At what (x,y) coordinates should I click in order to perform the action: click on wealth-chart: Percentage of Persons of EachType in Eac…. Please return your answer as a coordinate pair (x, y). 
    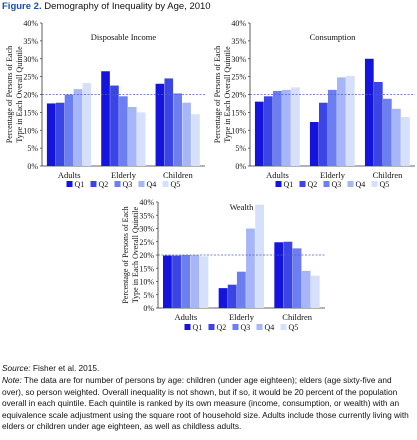
    Looking at the image, I should click on (223, 265).